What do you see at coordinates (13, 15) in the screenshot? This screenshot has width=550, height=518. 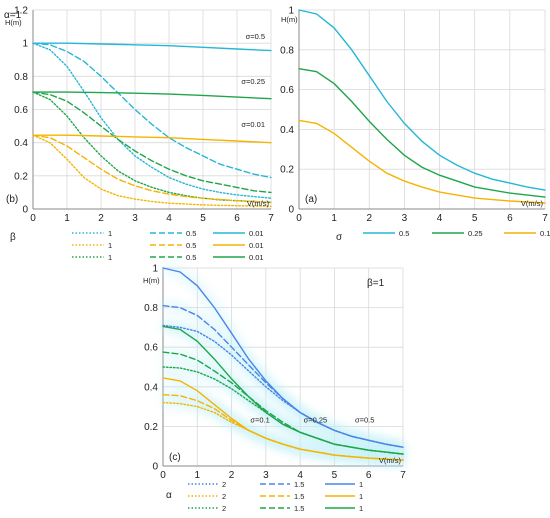 I see `chart-title: α=1` at bounding box center [13, 15].